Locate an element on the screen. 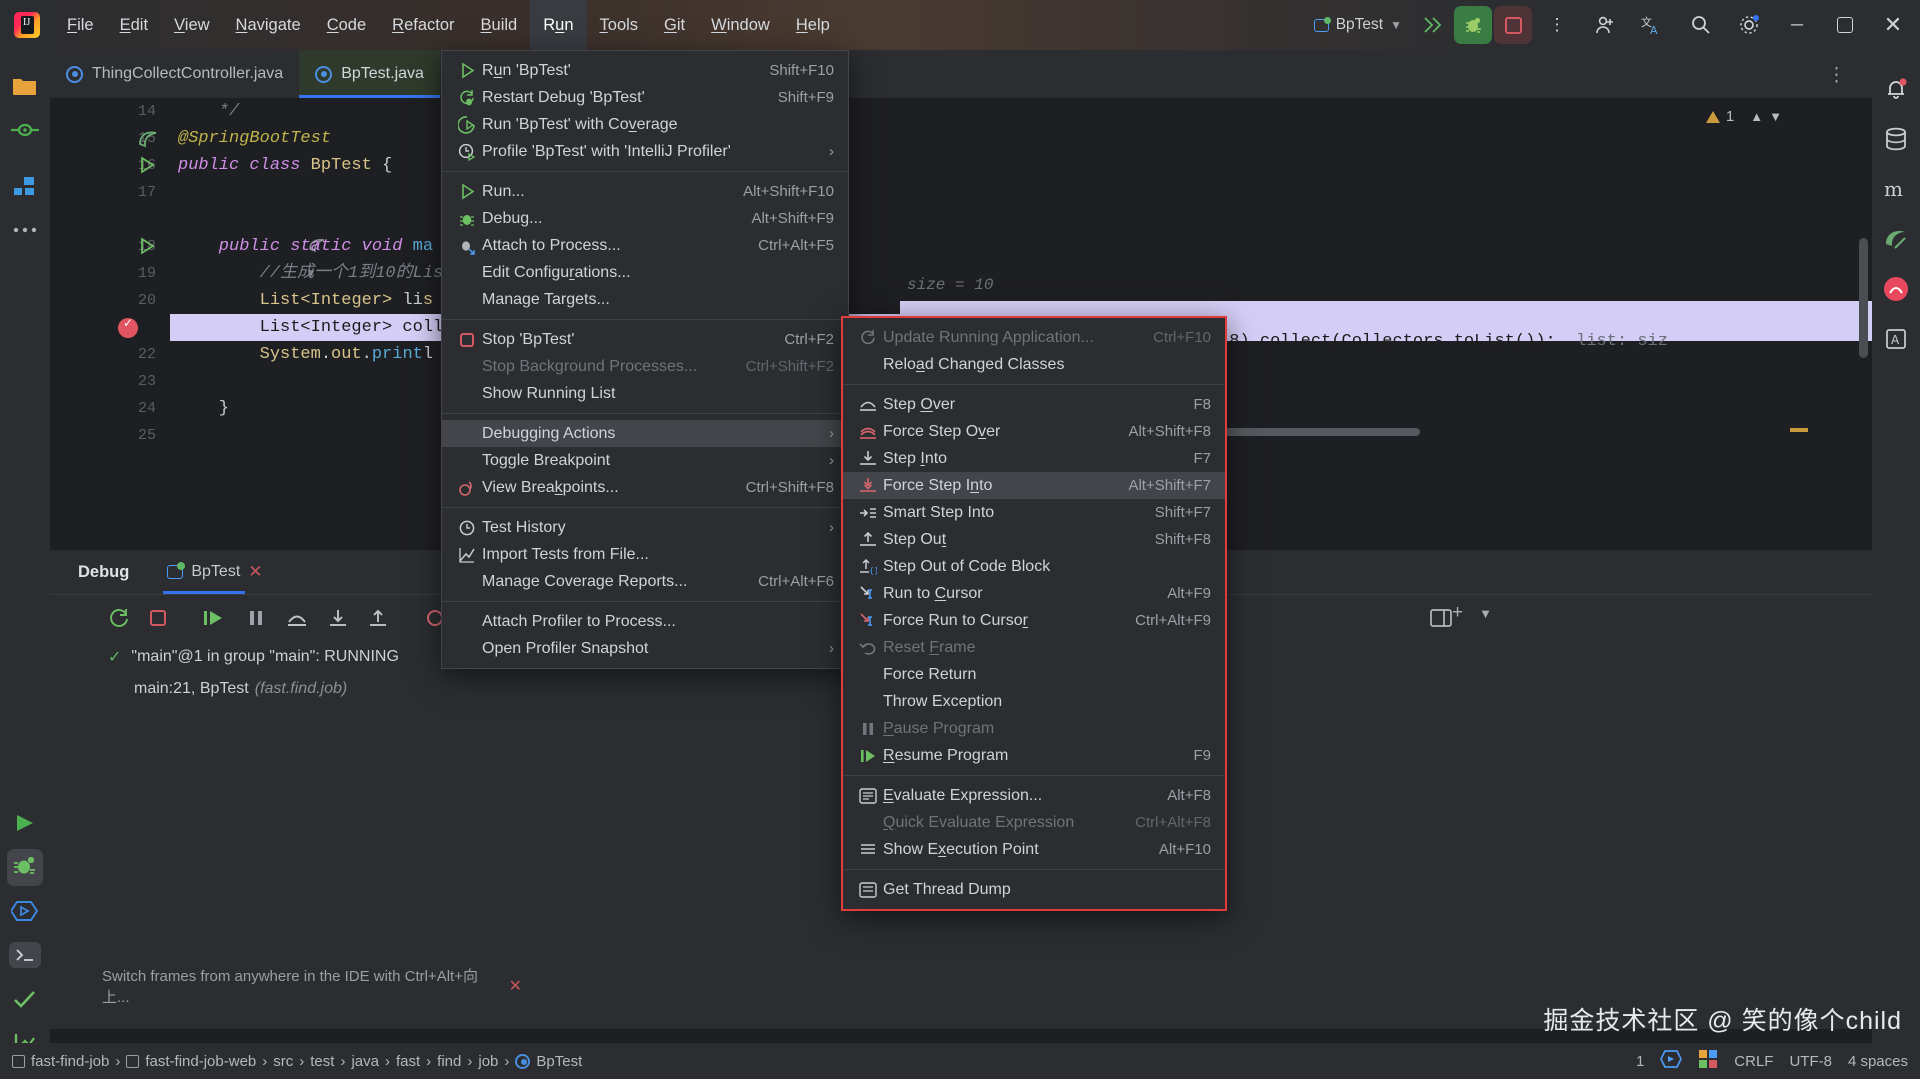 The width and height of the screenshot is (1920, 1079). debug-tool-window-icon is located at coordinates (25, 867).